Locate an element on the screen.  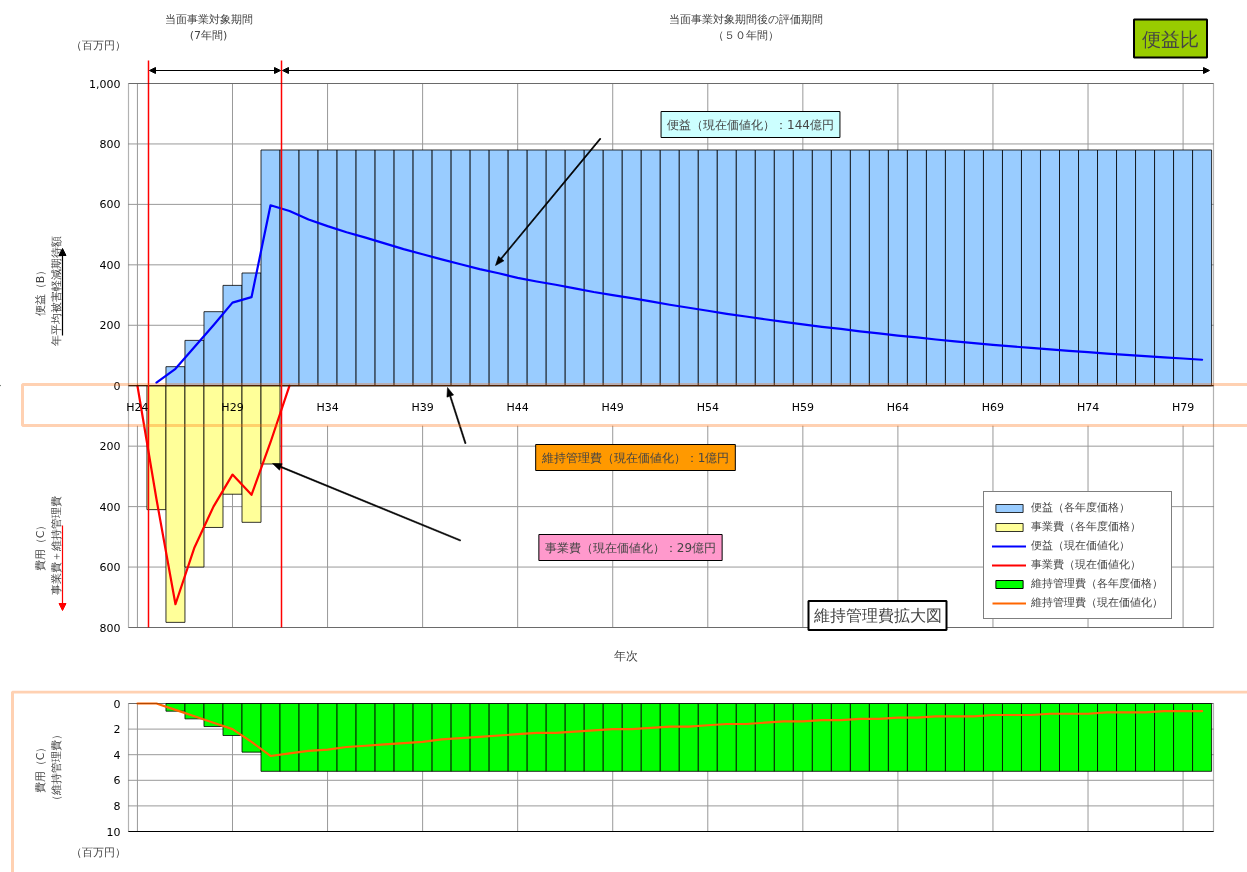
legend-label: 事業費（各年度価格） is located at coordinates (1086, 526).